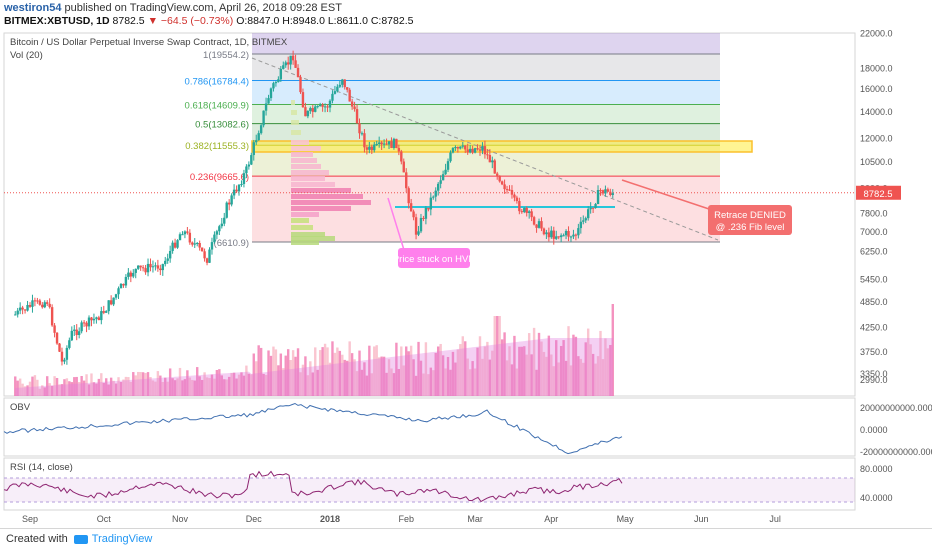  I want to click on rsi-axis-tick: 40.0000, so click(876, 498).